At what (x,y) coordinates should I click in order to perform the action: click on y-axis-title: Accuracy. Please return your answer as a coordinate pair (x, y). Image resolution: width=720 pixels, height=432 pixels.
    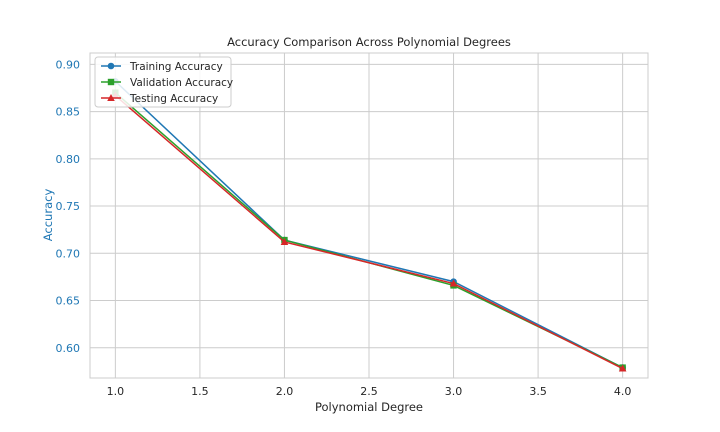
    Looking at the image, I should click on (48, 215).